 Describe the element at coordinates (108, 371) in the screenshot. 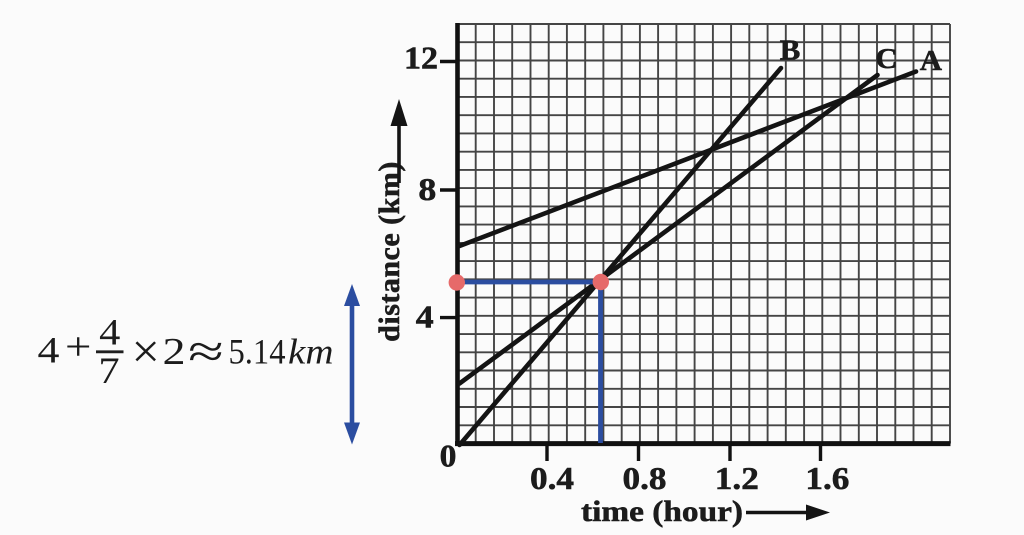

I see `svg-text: 7` at that location.